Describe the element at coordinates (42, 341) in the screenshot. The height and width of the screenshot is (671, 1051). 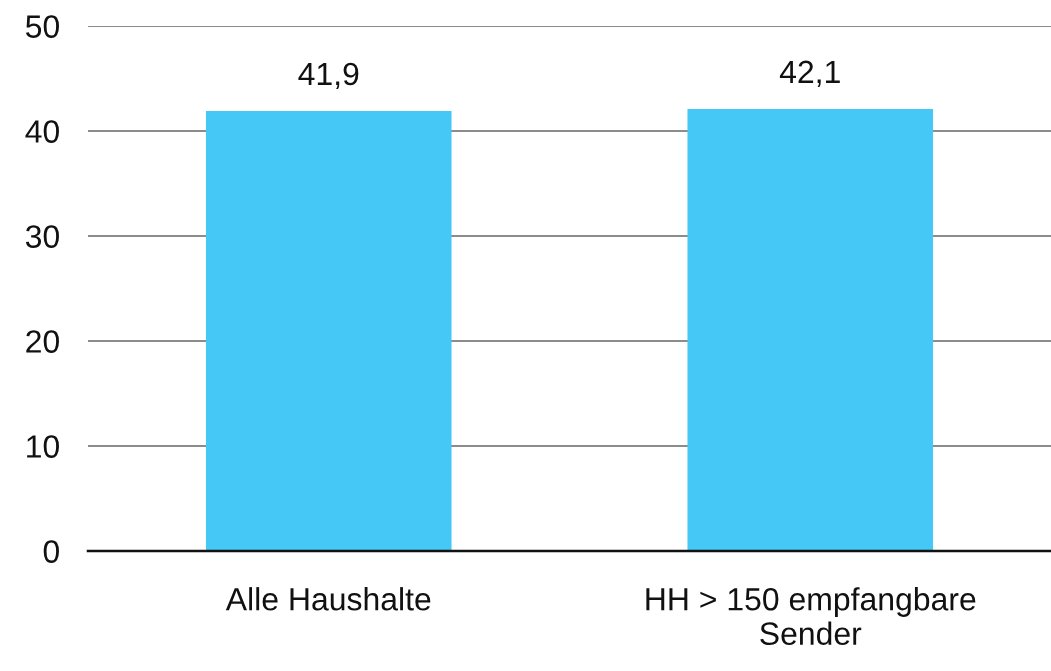
I see `y-tick-label: 20` at that location.